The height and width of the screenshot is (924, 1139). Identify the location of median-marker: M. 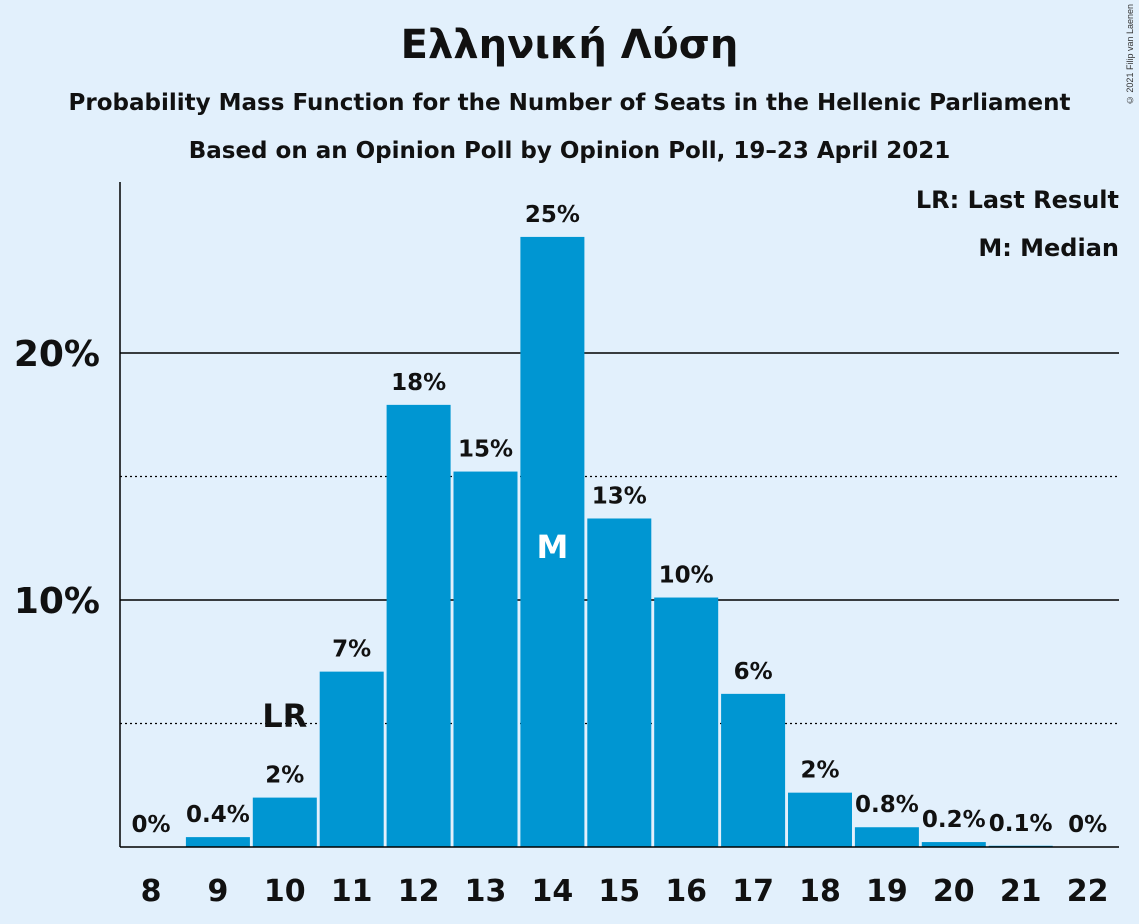
(552, 547).